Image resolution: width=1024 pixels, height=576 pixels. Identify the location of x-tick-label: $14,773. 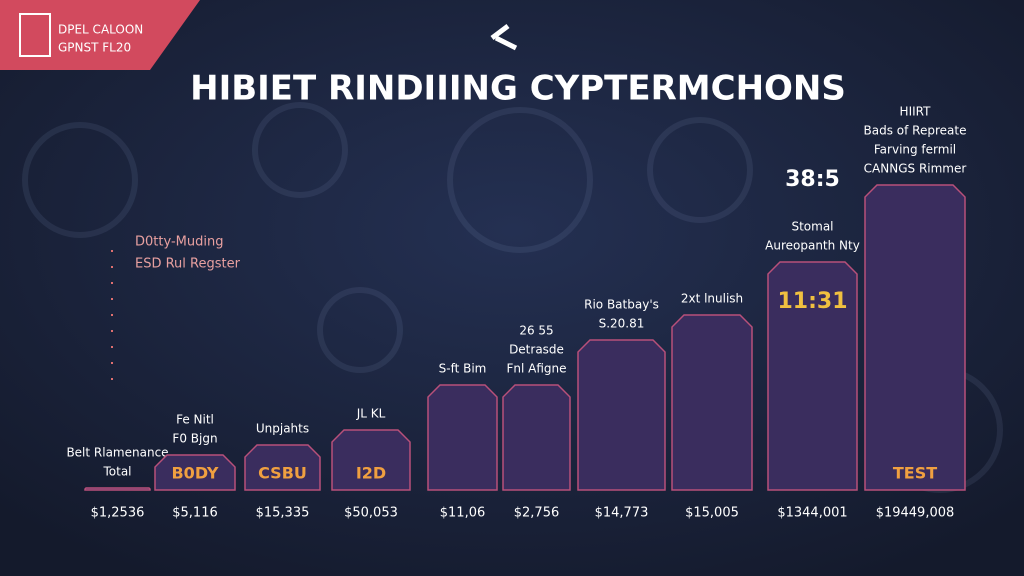
(622, 513).